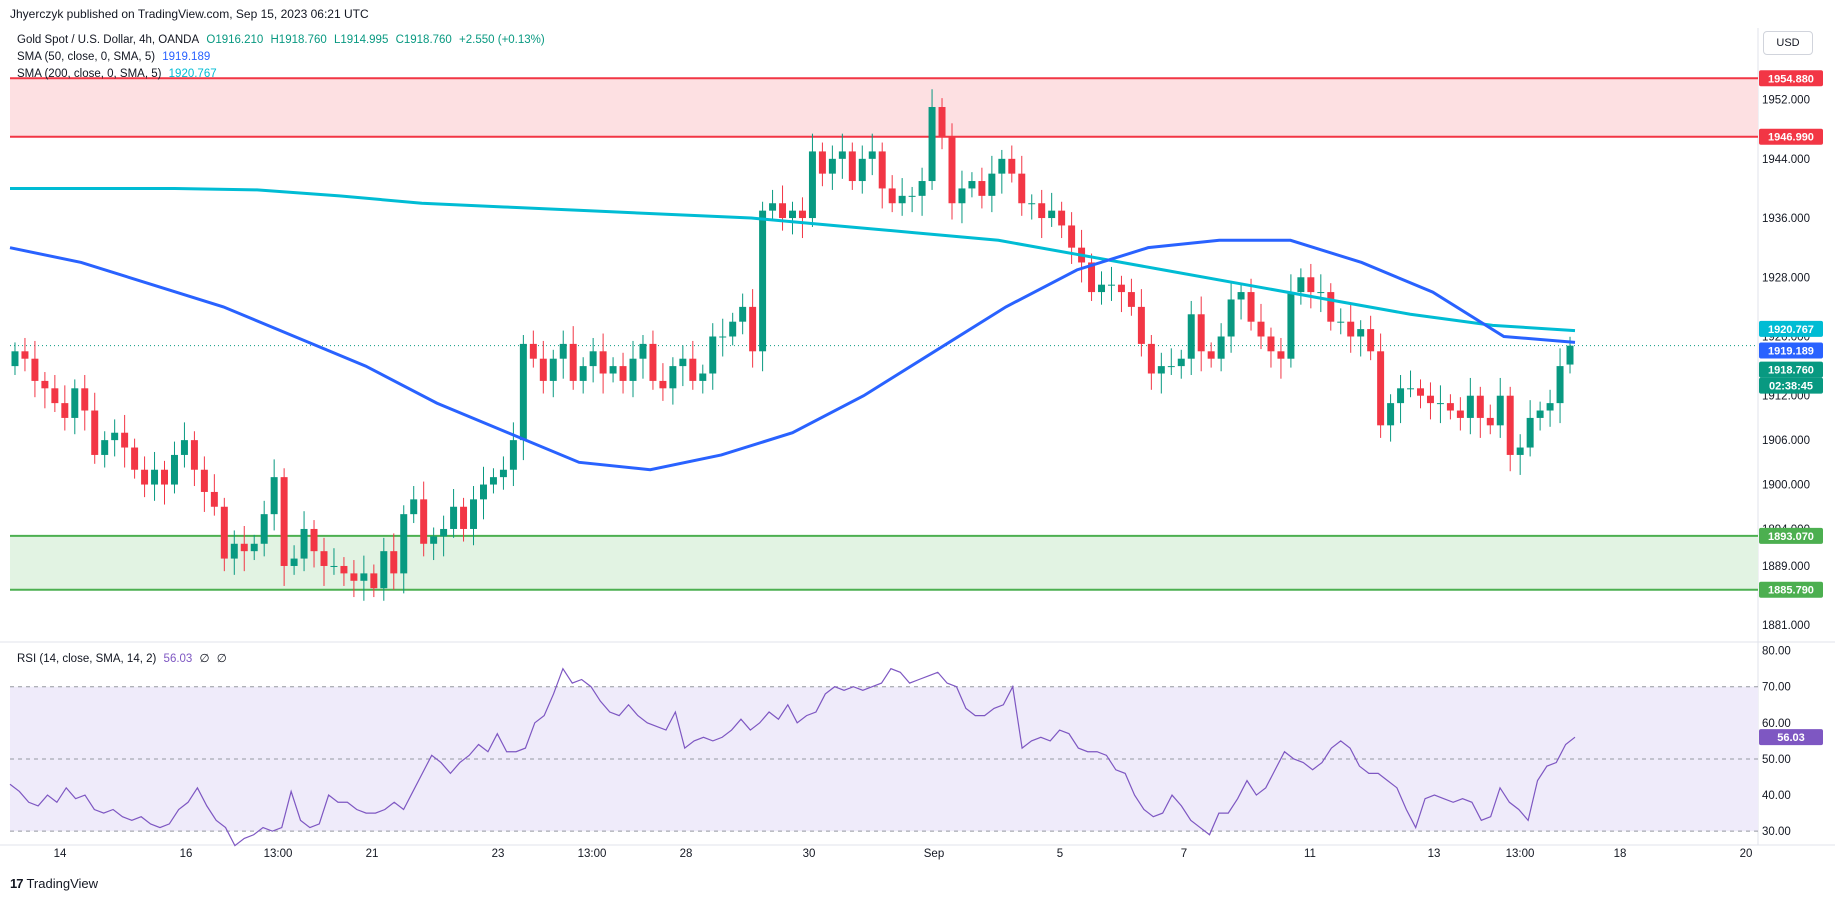  Describe the element at coordinates (192, 74) in the screenshot. I see `sma200-value: 1920.767` at that location.